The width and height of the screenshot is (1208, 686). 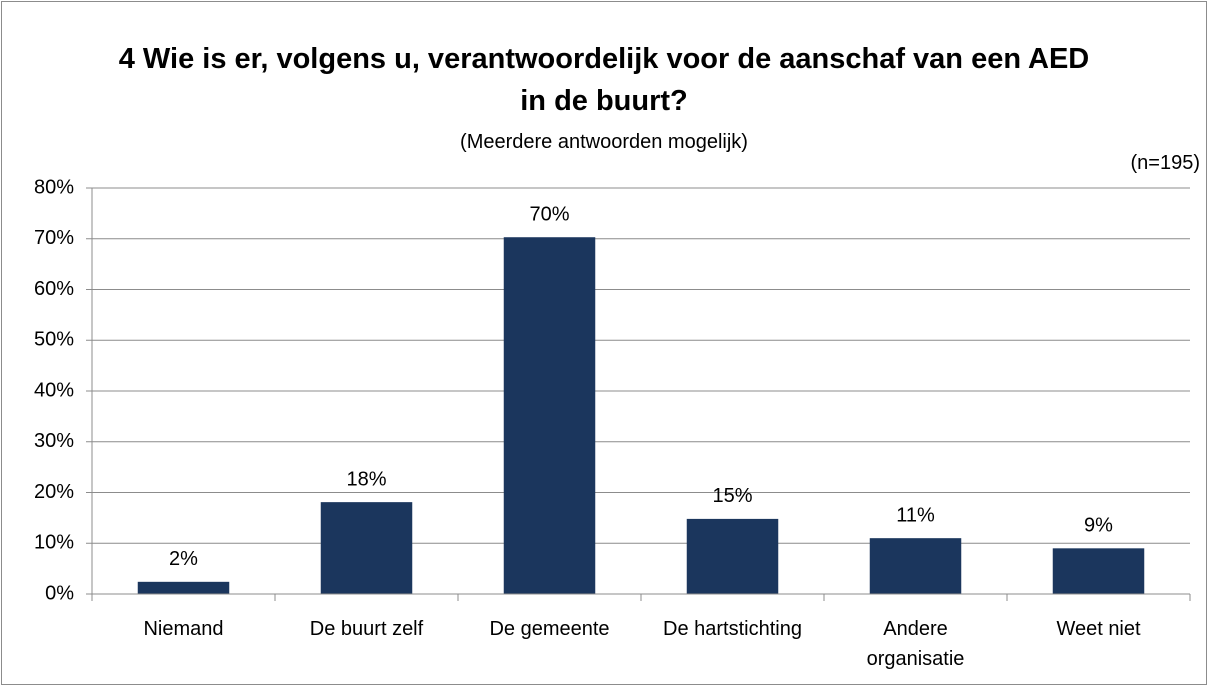 I want to click on y-tick-label: 50%, so click(x=54, y=340).